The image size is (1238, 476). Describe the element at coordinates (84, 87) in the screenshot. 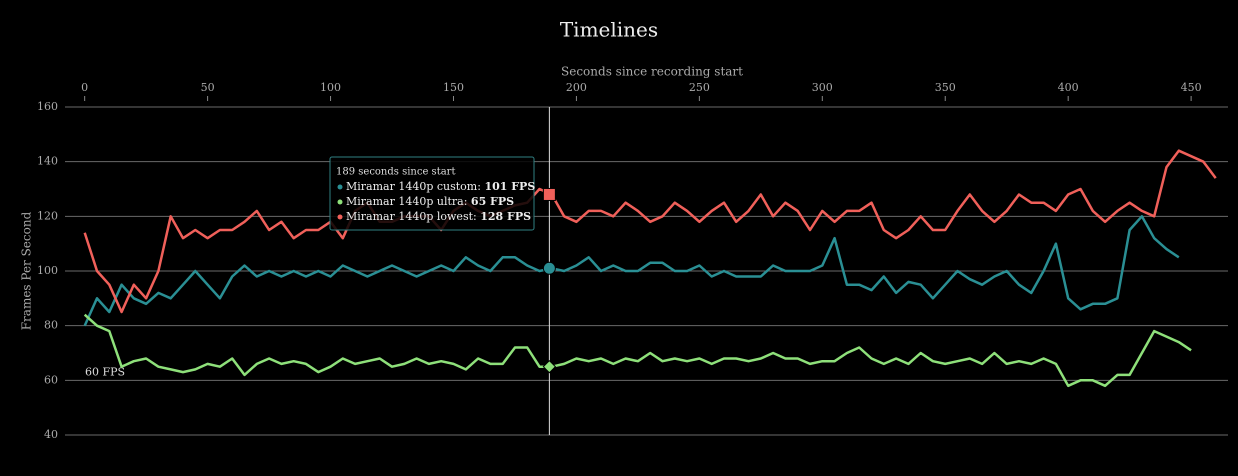

I see `x-tick-label: 0` at that location.